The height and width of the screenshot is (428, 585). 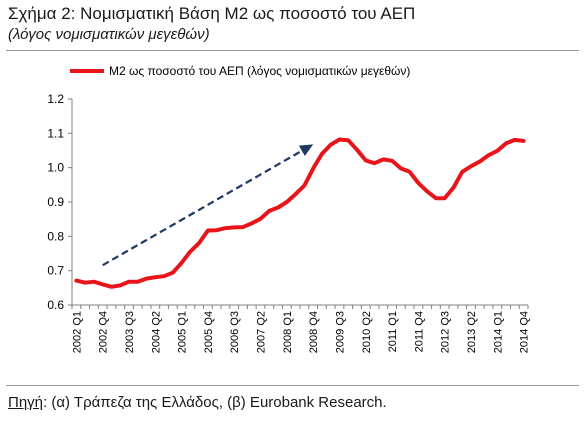 What do you see at coordinates (472, 332) in the screenshot?
I see `x-tick-label: 2013 Q2` at bounding box center [472, 332].